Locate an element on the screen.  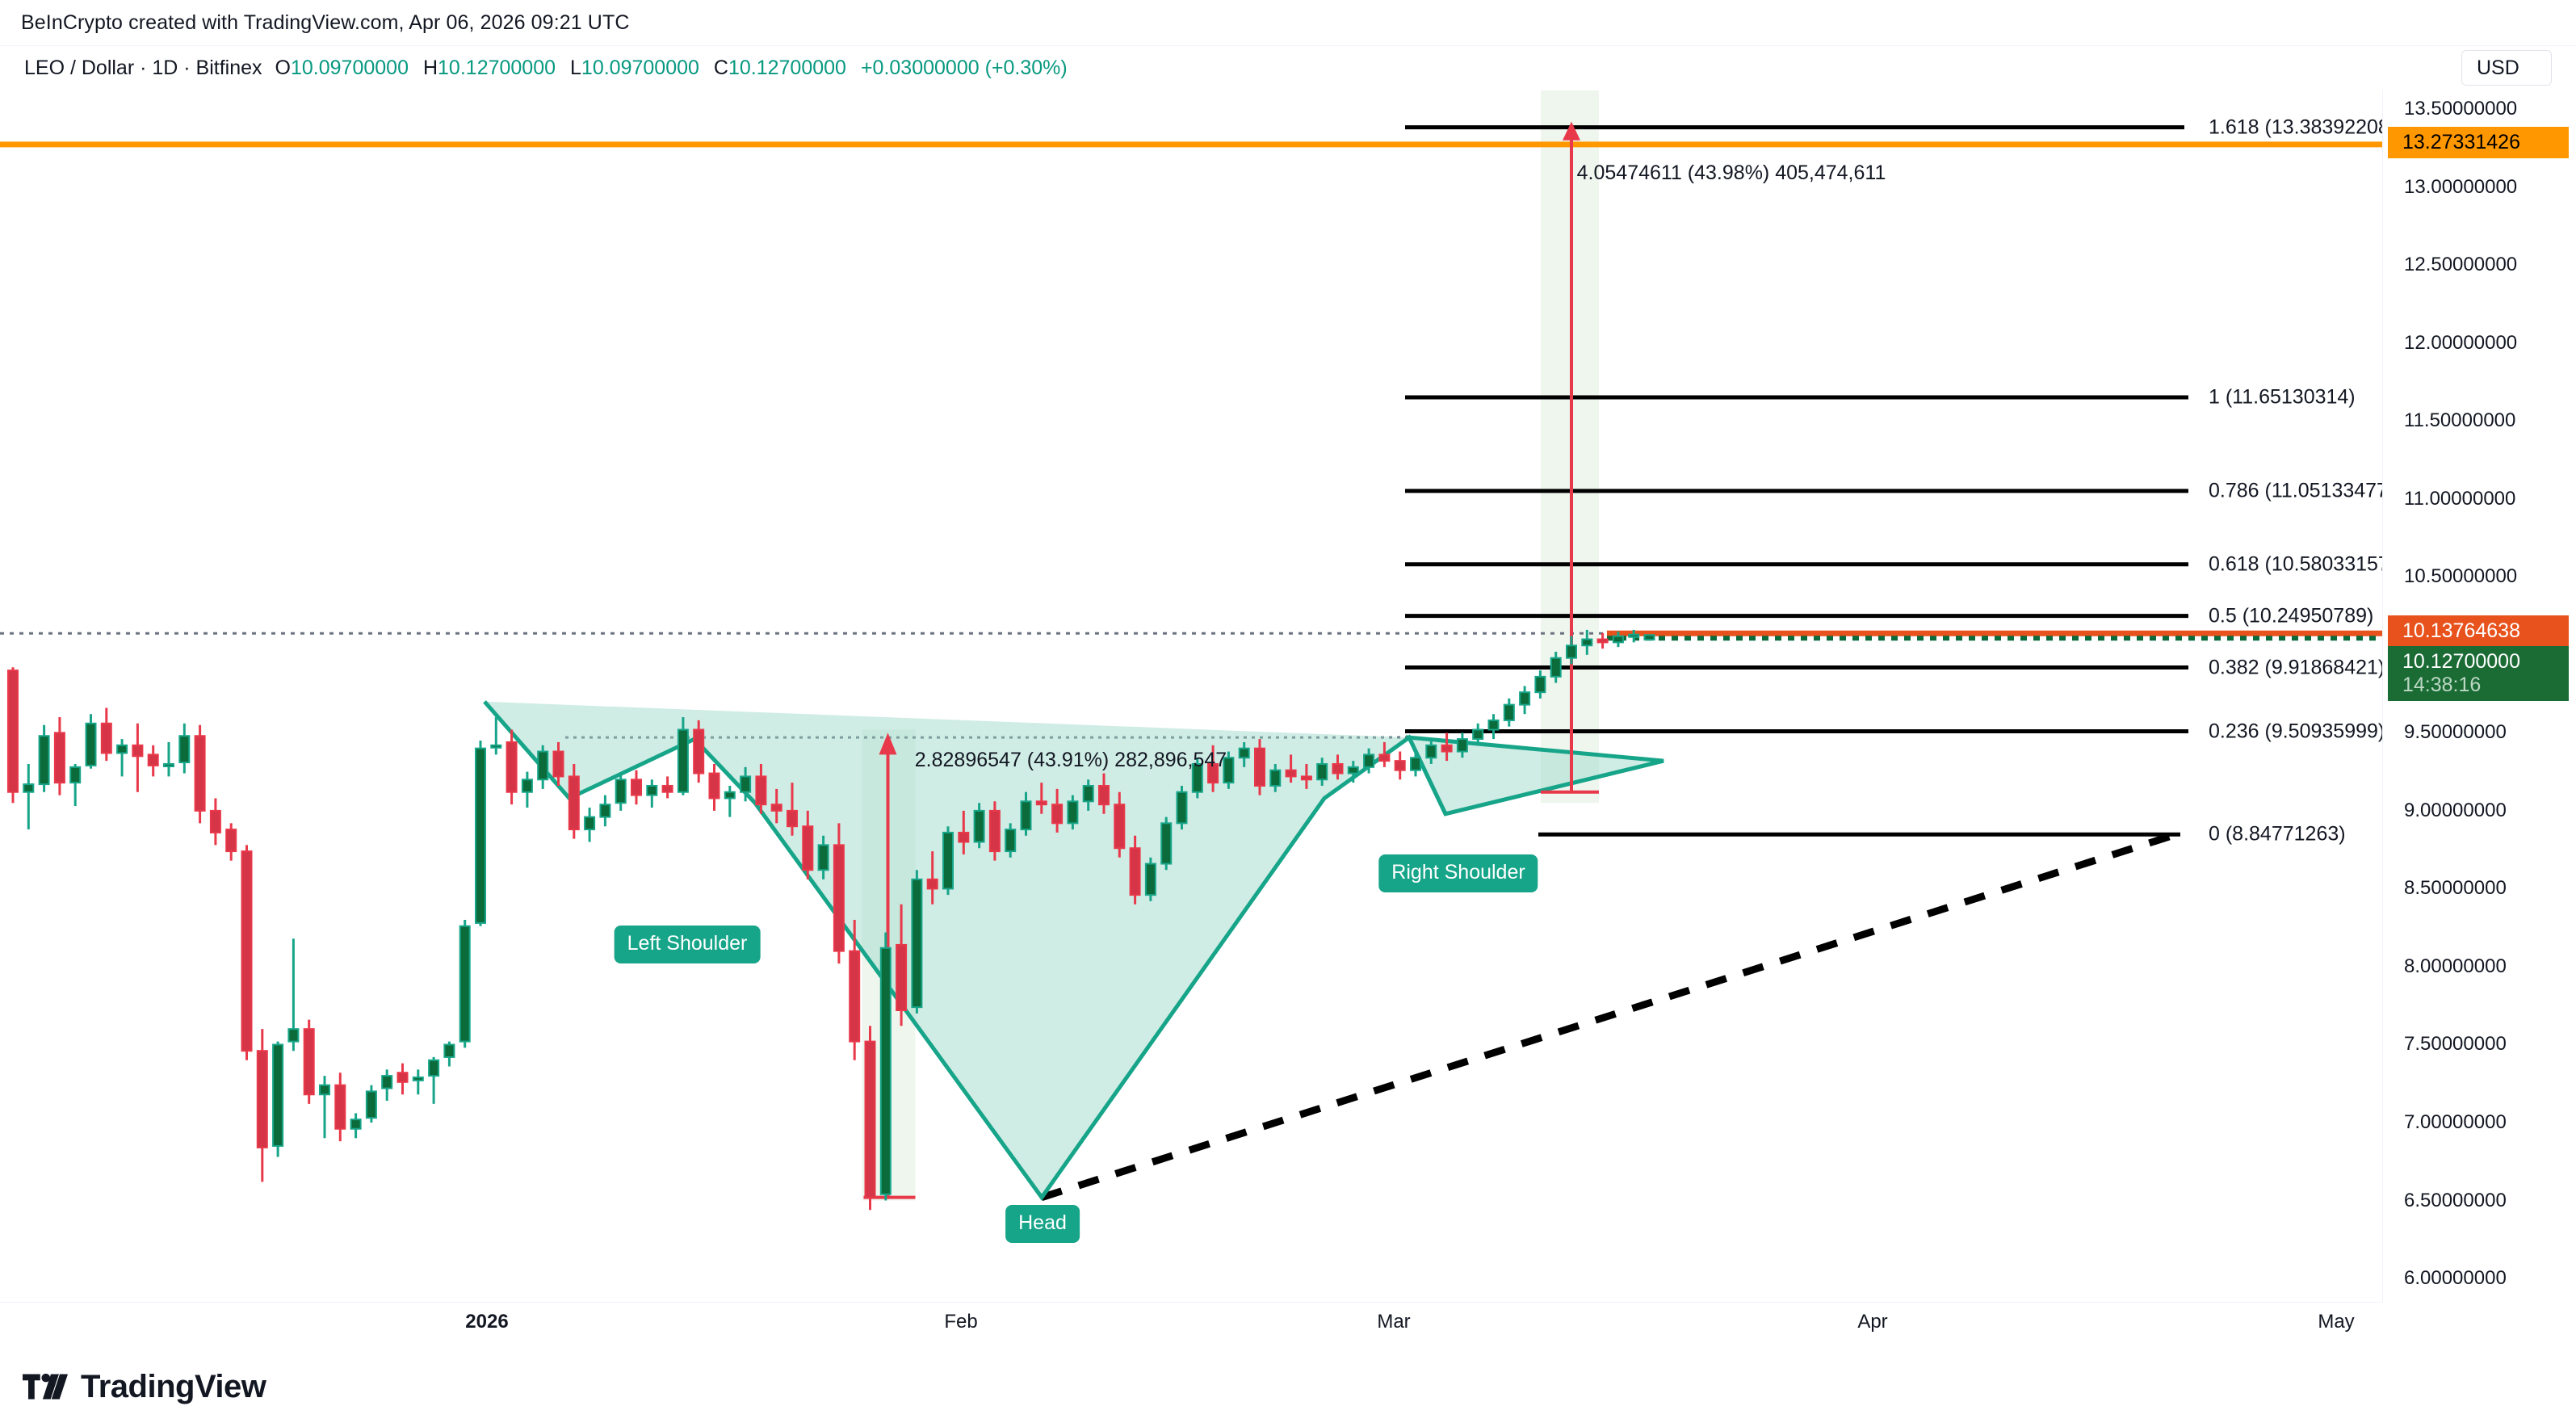
ohlc-l: L10.09700000 is located at coordinates (634, 68).